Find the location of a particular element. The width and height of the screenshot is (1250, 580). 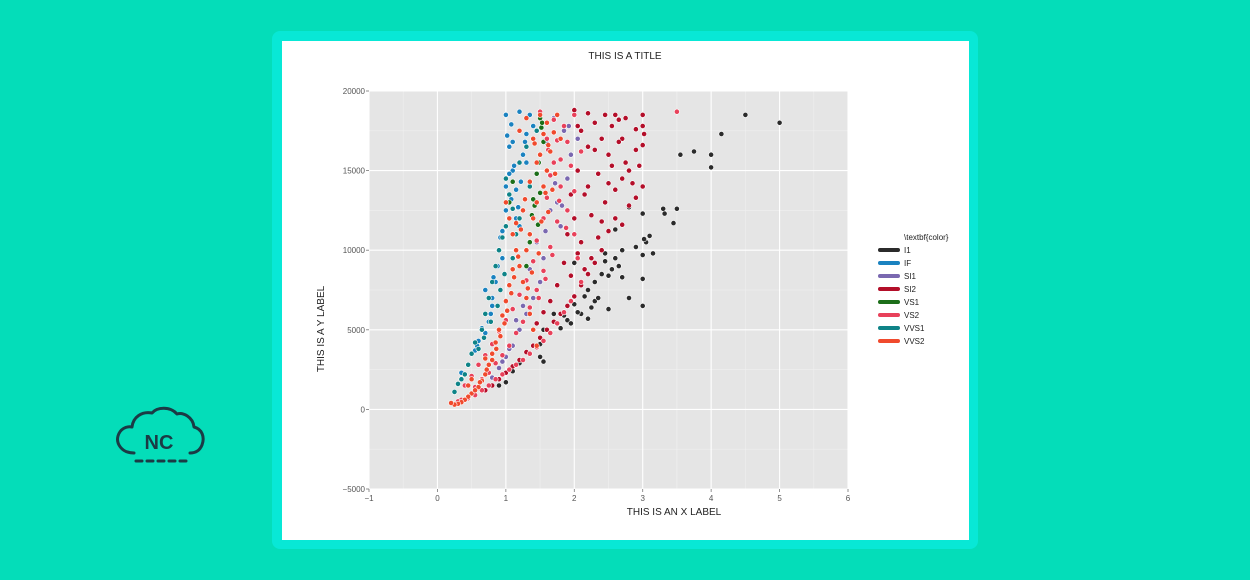

x-tick-label: 6 is located at coordinates (848, 498).